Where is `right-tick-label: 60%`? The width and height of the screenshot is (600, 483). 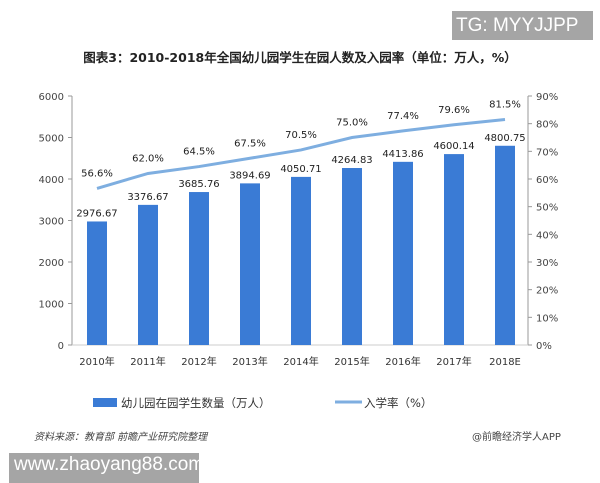
right-tick-label: 60% is located at coordinates (547, 180).